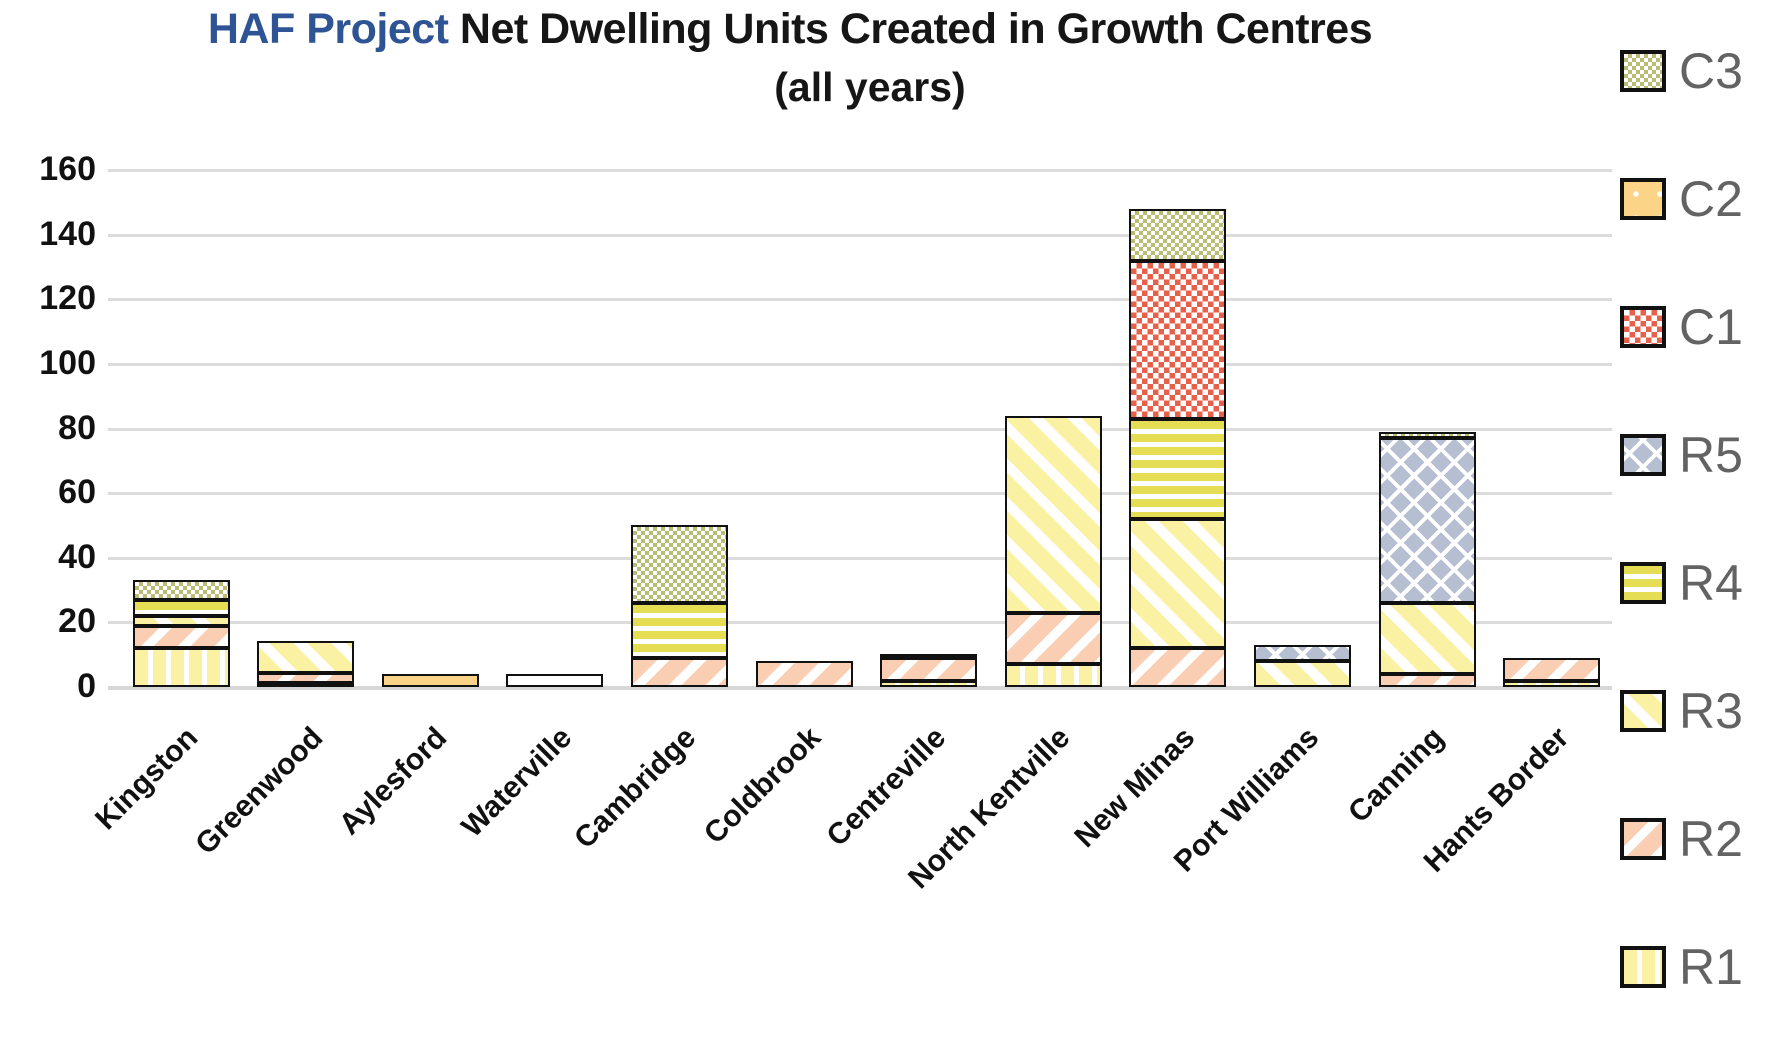  What do you see at coordinates (1711, 71) in the screenshot?
I see `legend-label-C3: C3` at bounding box center [1711, 71].